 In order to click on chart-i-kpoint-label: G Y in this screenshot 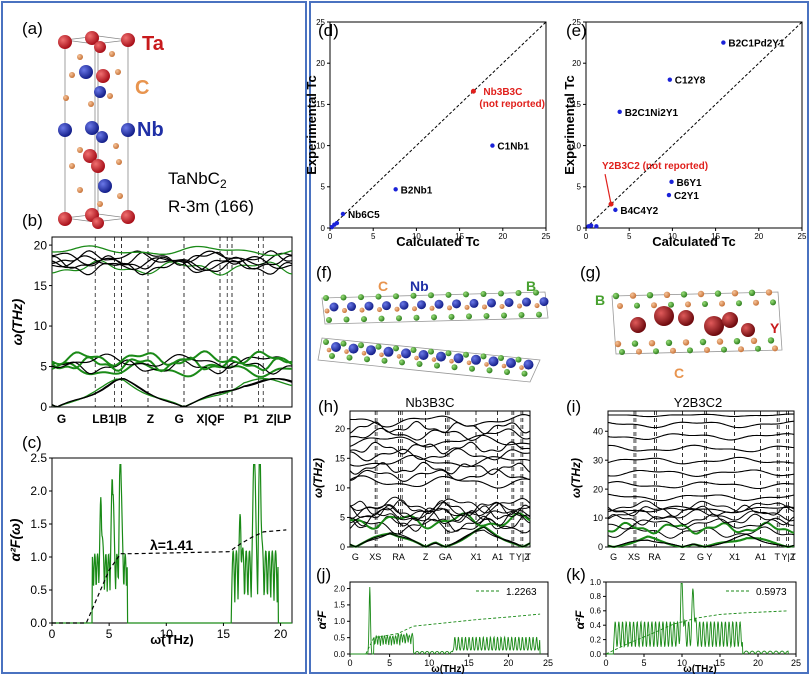, I will do `click(704, 557)`.